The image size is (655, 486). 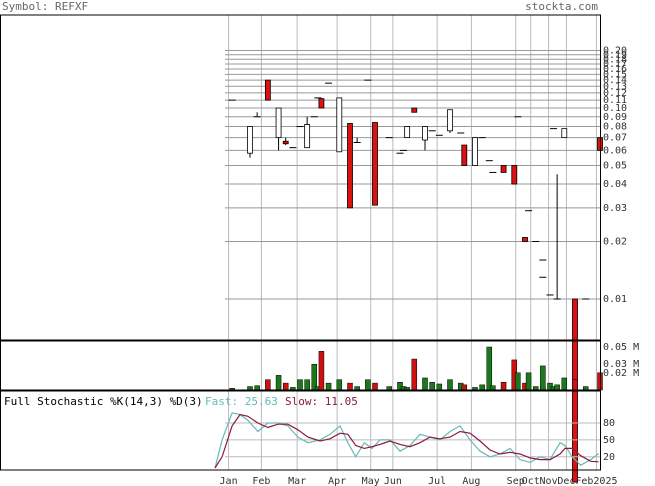 What do you see at coordinates (615, 51) in the screenshot?
I see `y-tick-label: 0.20` at bounding box center [615, 51].